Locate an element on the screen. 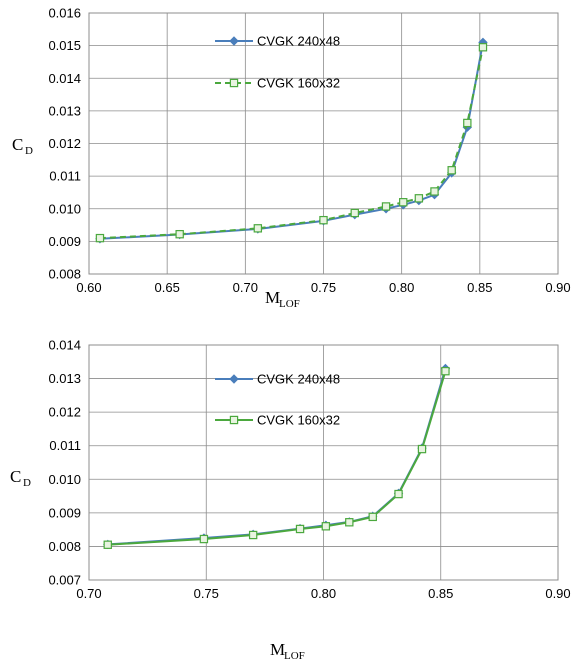 The height and width of the screenshot is (666, 572). chart1-ytick-label: 0.008 is located at coordinates (64, 274).